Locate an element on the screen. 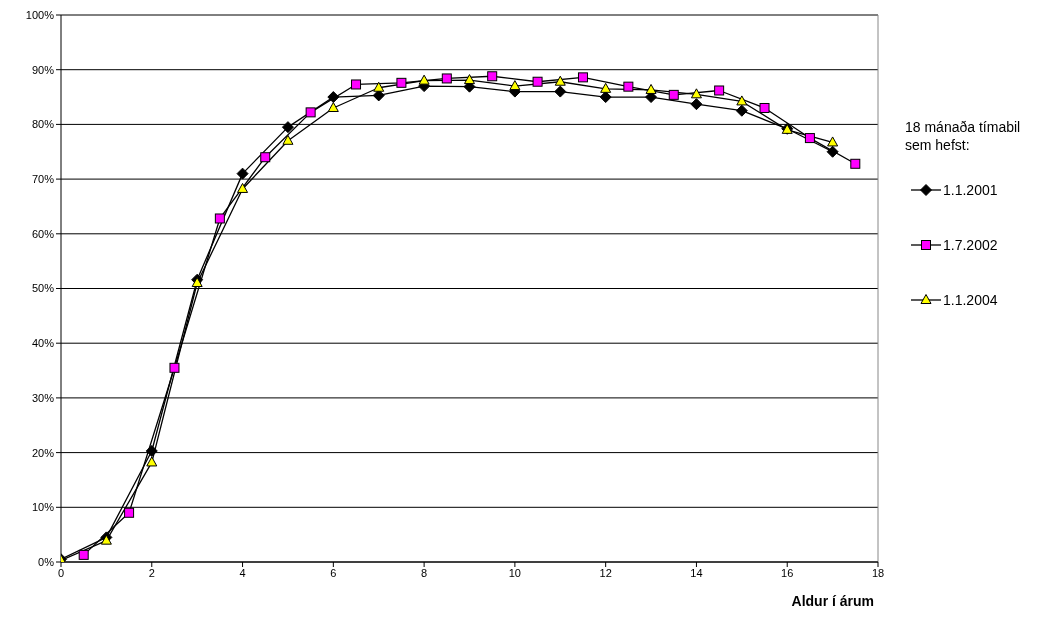 This screenshot has height=619, width=1055. y-tick-label: 90% is located at coordinates (43, 69).